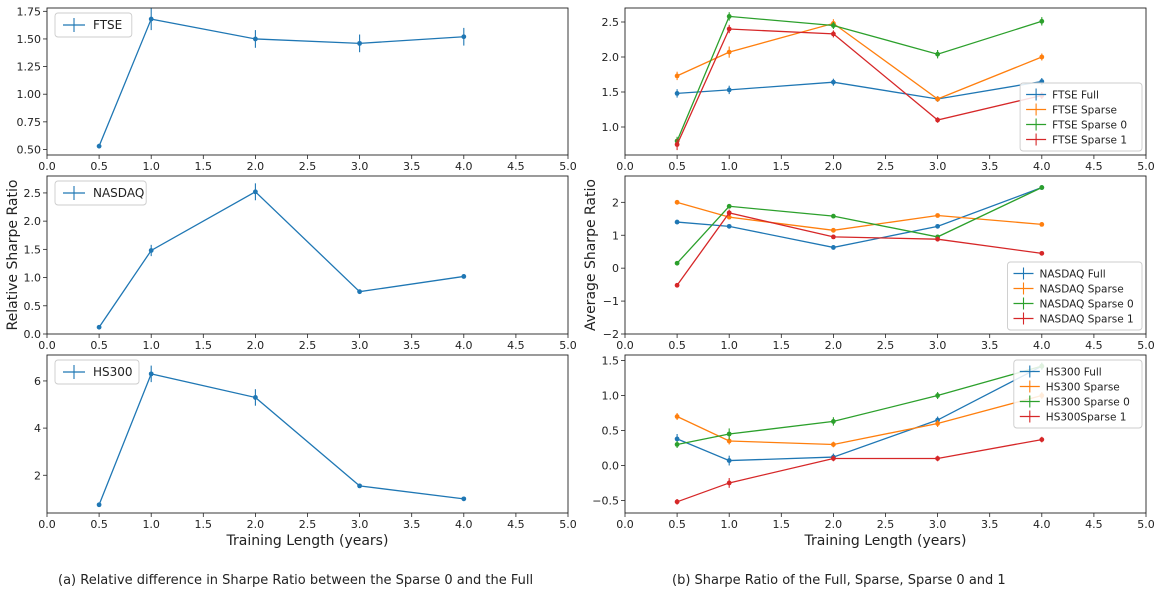 The image size is (1160, 598). I want to click on legend-label: NASDAQ Sparse 1, so click(1087, 320).